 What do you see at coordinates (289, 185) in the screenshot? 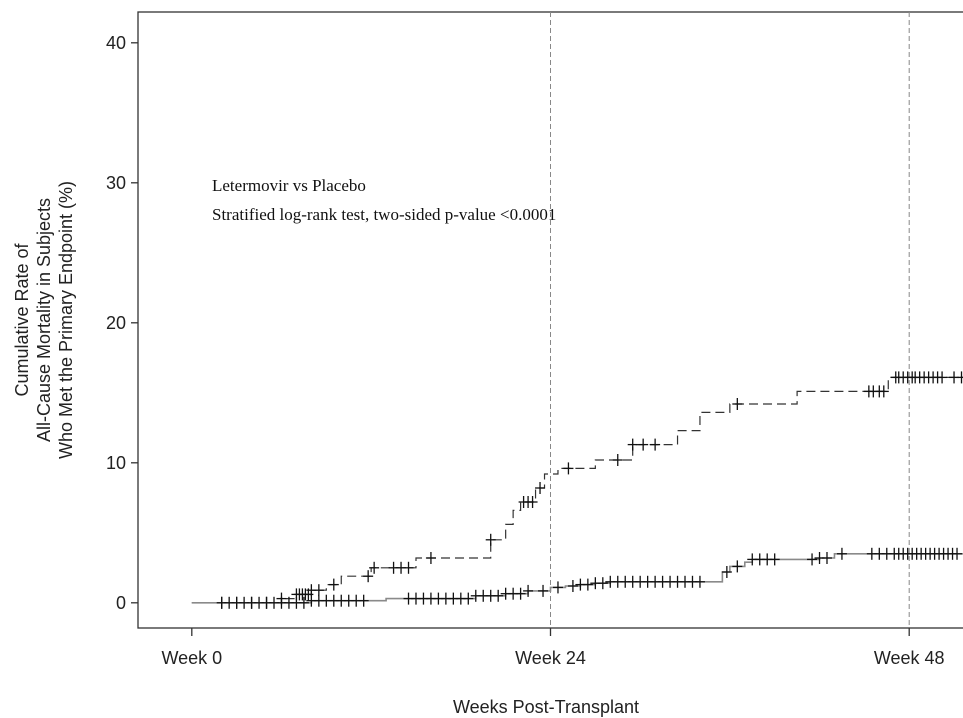
I see `annotation-line-1: Letermovir vs Placebo` at bounding box center [289, 185].